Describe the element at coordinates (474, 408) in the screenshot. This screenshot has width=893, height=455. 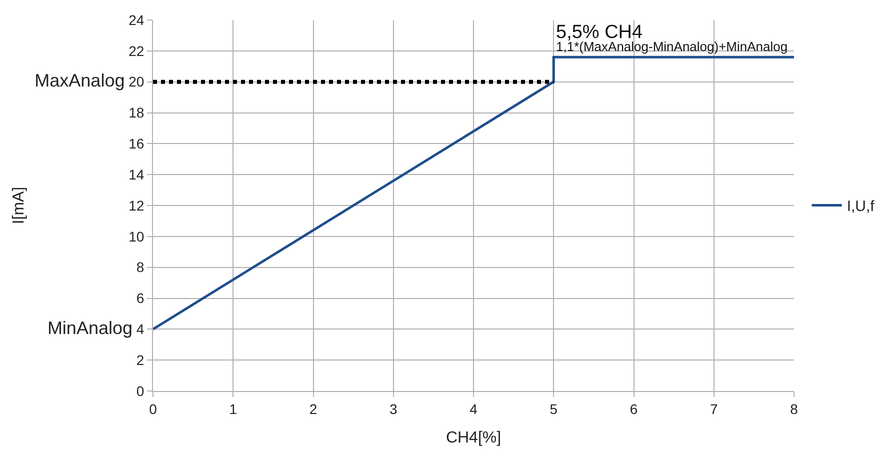
I see `x-tick-label: 4` at that location.